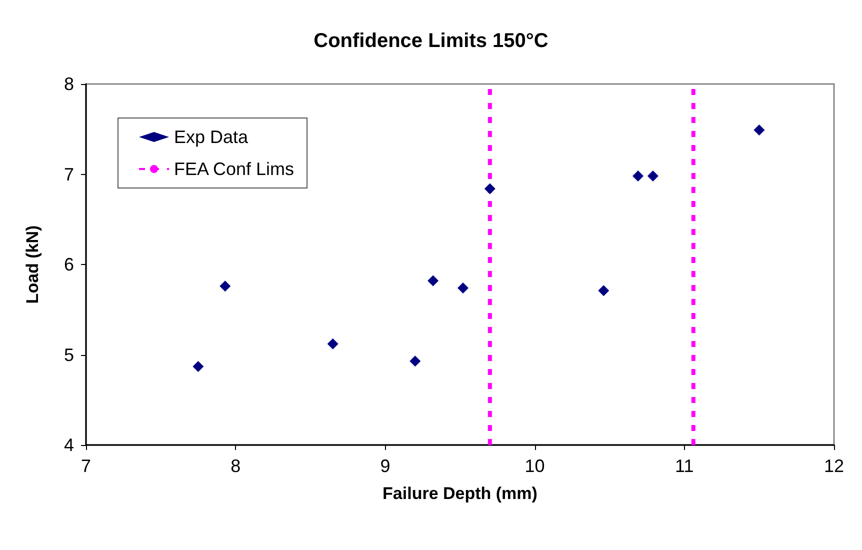  I want to click on x-tick-label: 11, so click(684, 466).